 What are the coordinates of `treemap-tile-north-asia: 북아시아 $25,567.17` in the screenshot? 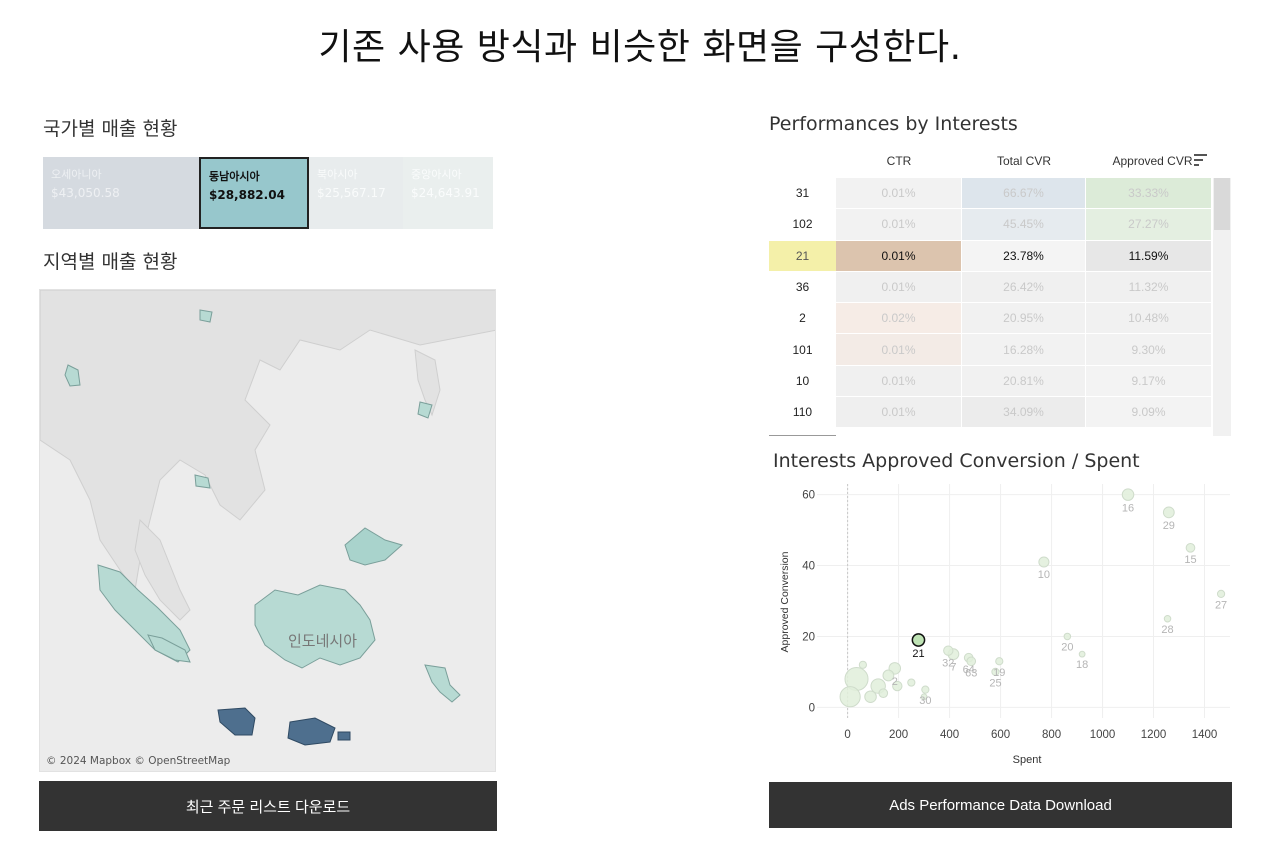 It's located at (356, 193).